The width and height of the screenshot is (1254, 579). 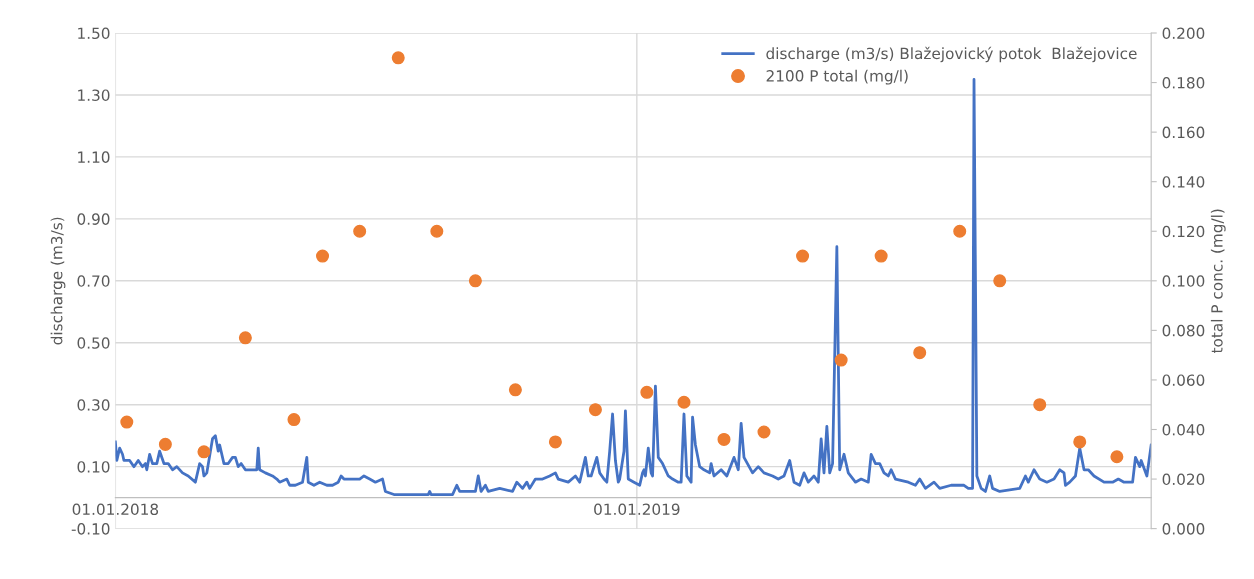 I want to click on y-tick-label: 0.10, so click(x=93, y=467).